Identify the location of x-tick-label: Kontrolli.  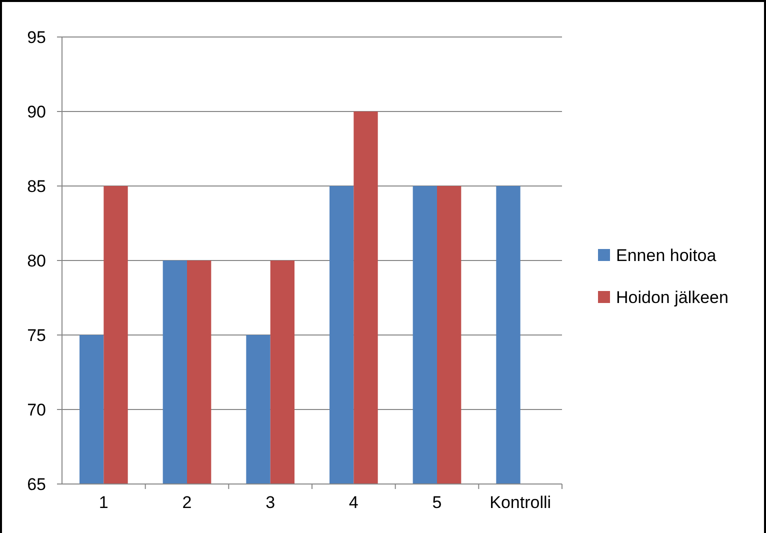
(521, 502).